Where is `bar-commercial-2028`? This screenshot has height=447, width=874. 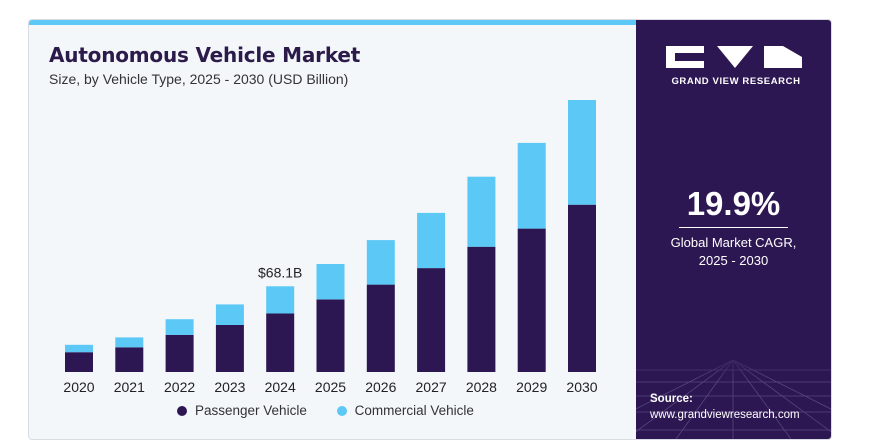
bar-commercial-2028 is located at coordinates (481, 211).